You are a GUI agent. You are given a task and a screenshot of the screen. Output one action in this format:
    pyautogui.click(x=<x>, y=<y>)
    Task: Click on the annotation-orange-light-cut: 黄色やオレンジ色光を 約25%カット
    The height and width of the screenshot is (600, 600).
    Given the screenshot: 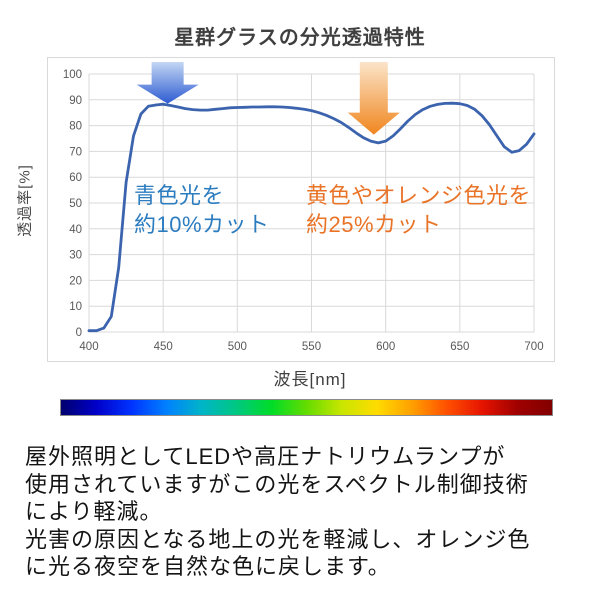 What is the action you would take?
    pyautogui.click(x=418, y=210)
    